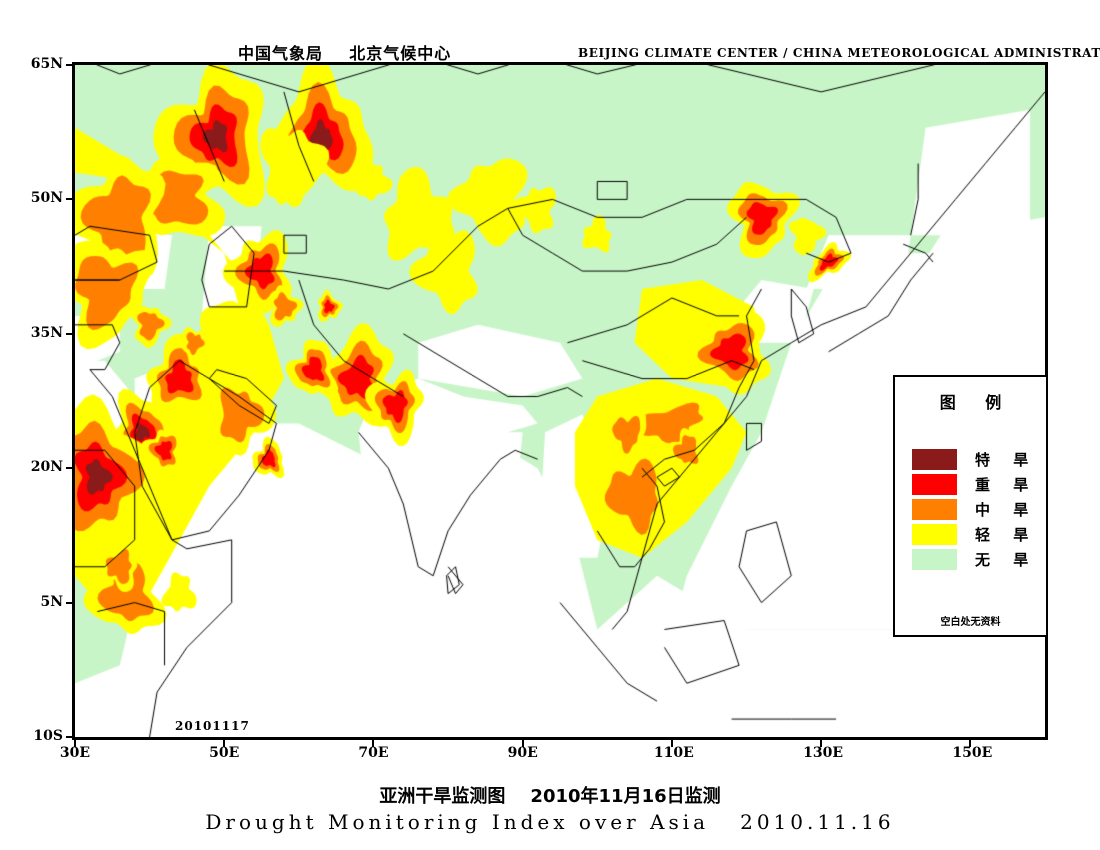  Describe the element at coordinates (673, 753) in the screenshot. I see `x-tick-label: 110E` at that location.